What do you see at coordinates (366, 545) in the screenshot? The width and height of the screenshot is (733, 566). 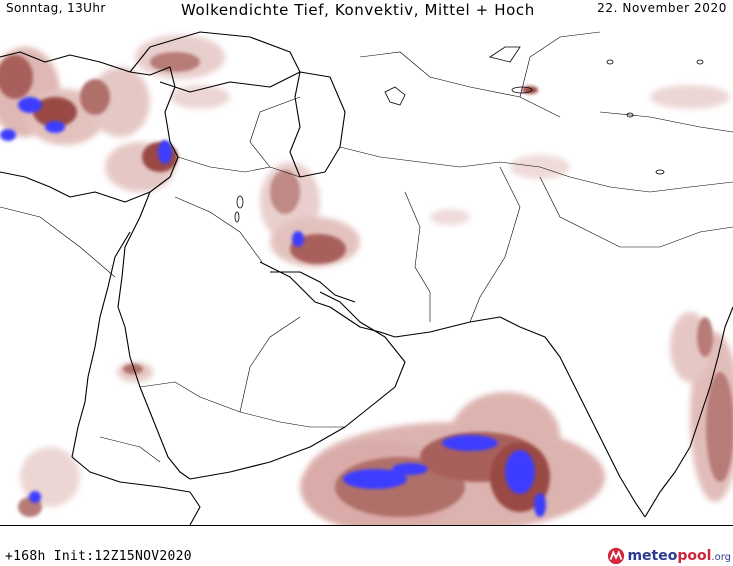 I see `map-footer: +168h Init:12Z15NOV2020 meteopool.org` at bounding box center [366, 545].